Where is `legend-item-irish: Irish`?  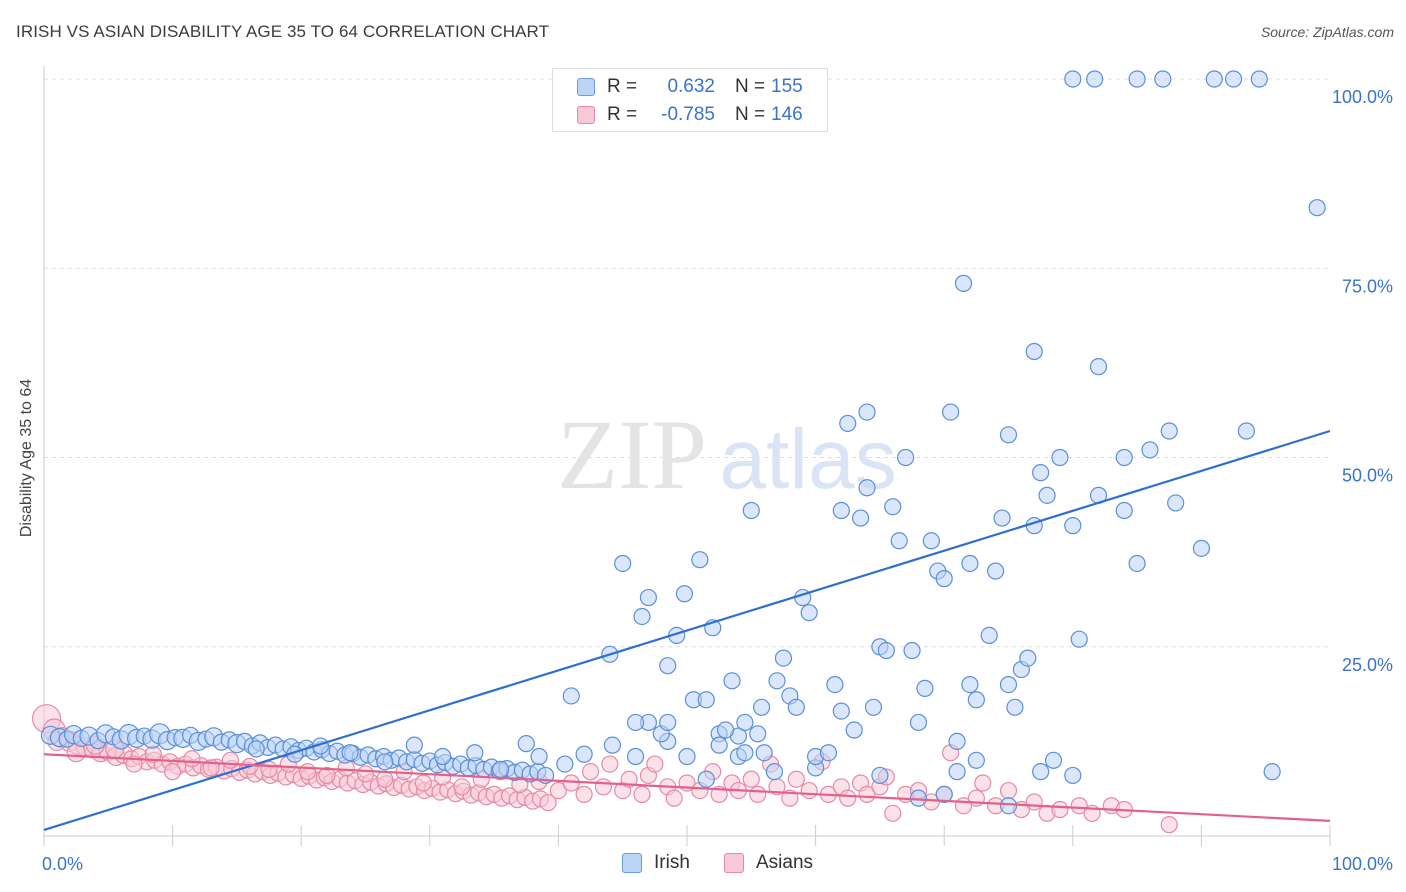 legend-item-irish: Irish is located at coordinates (656, 863).